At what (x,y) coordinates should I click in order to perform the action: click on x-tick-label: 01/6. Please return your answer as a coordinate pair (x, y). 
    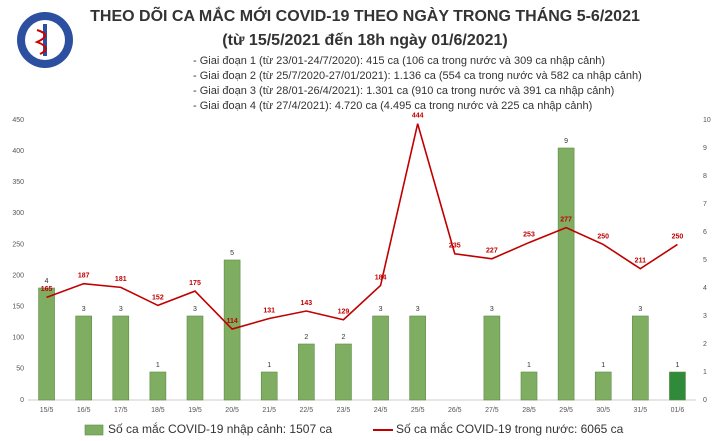
    Looking at the image, I should click on (678, 410).